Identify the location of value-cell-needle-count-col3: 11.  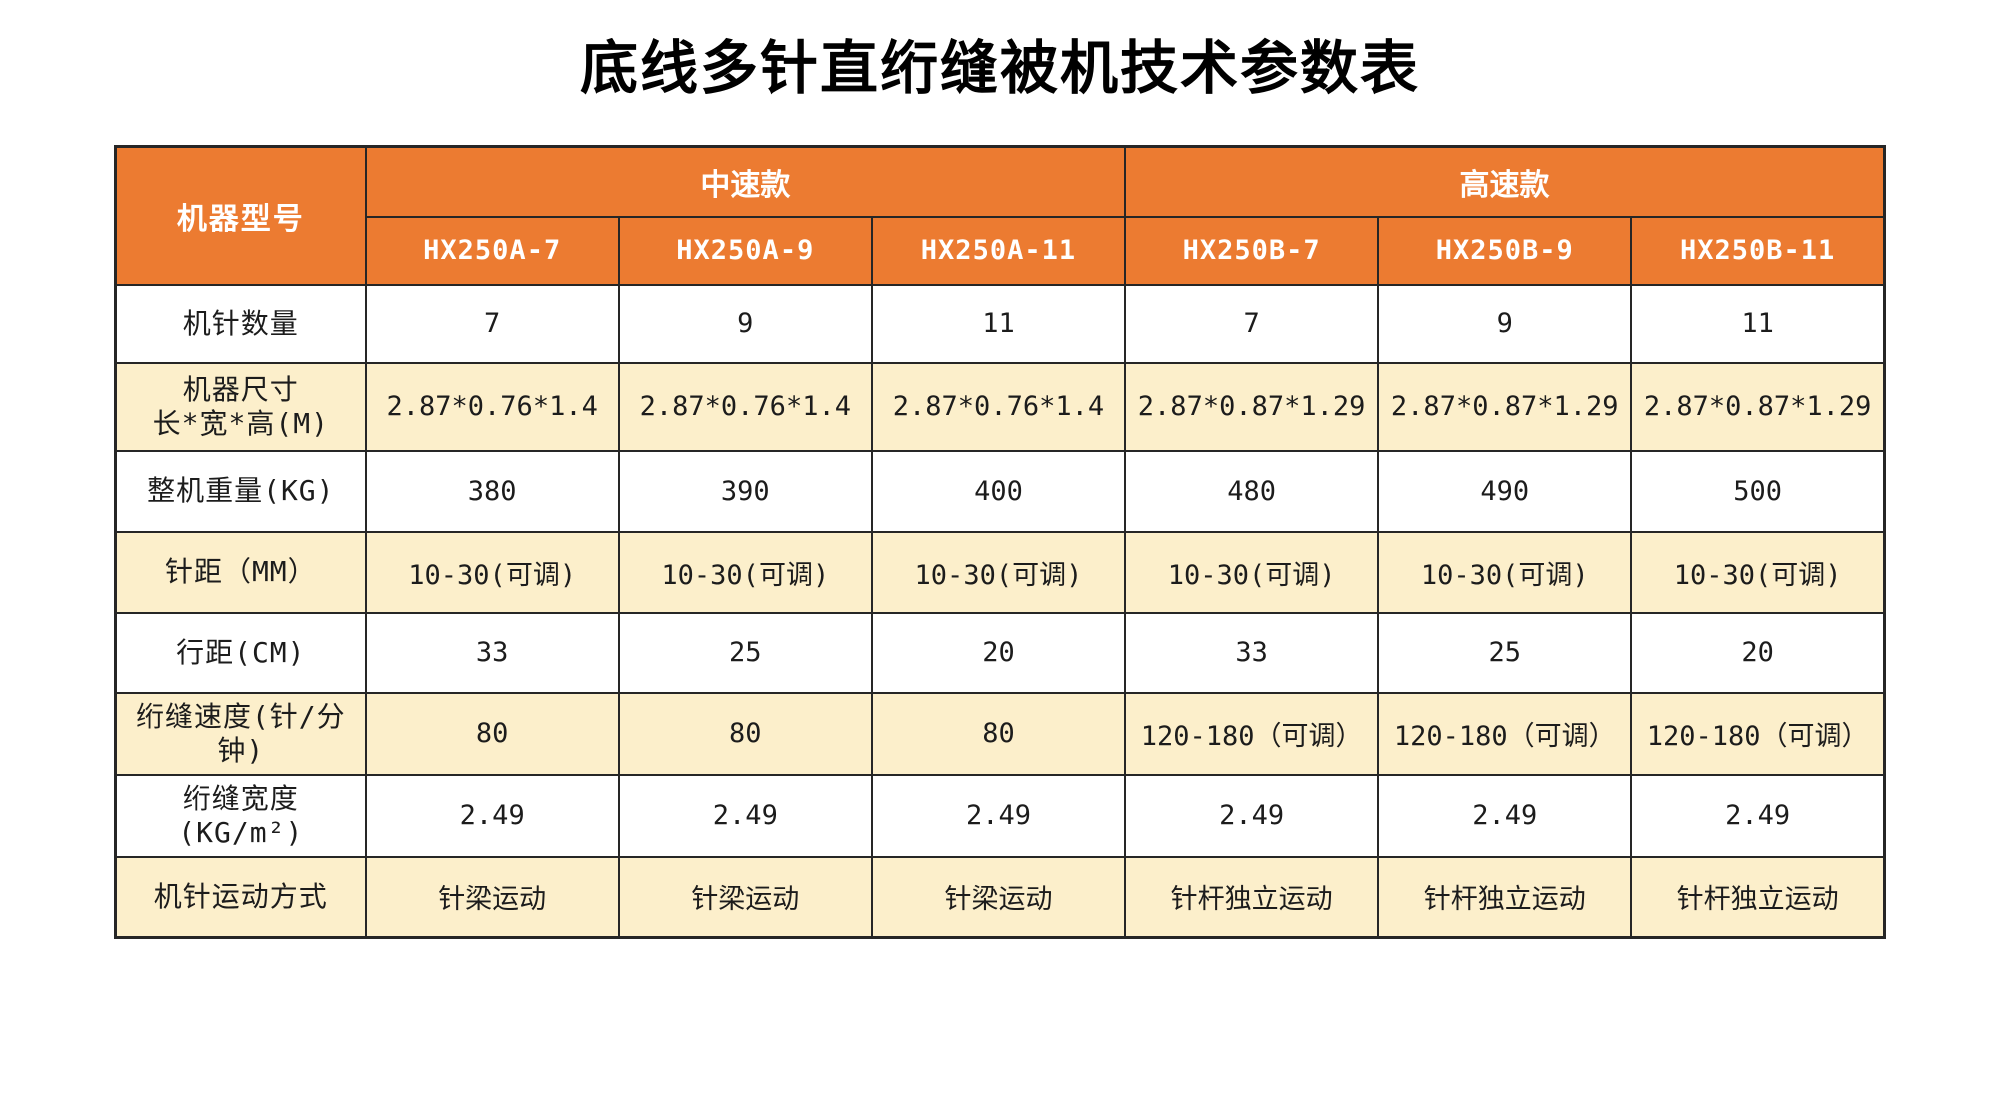
(998, 323).